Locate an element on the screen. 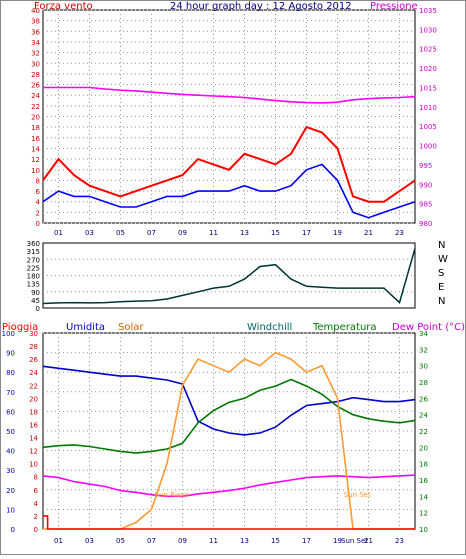 This screenshot has height=559, width=466. top-y-tick-label: 32 is located at coordinates (35, 54).